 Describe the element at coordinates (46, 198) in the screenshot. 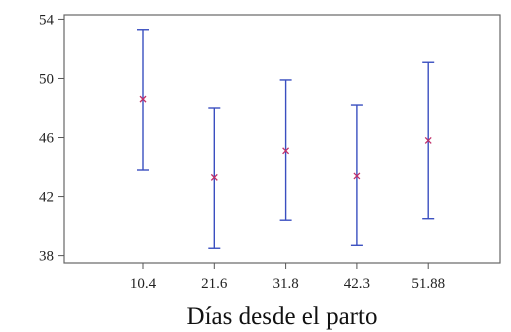

I see `y-tick-label: 42` at that location.